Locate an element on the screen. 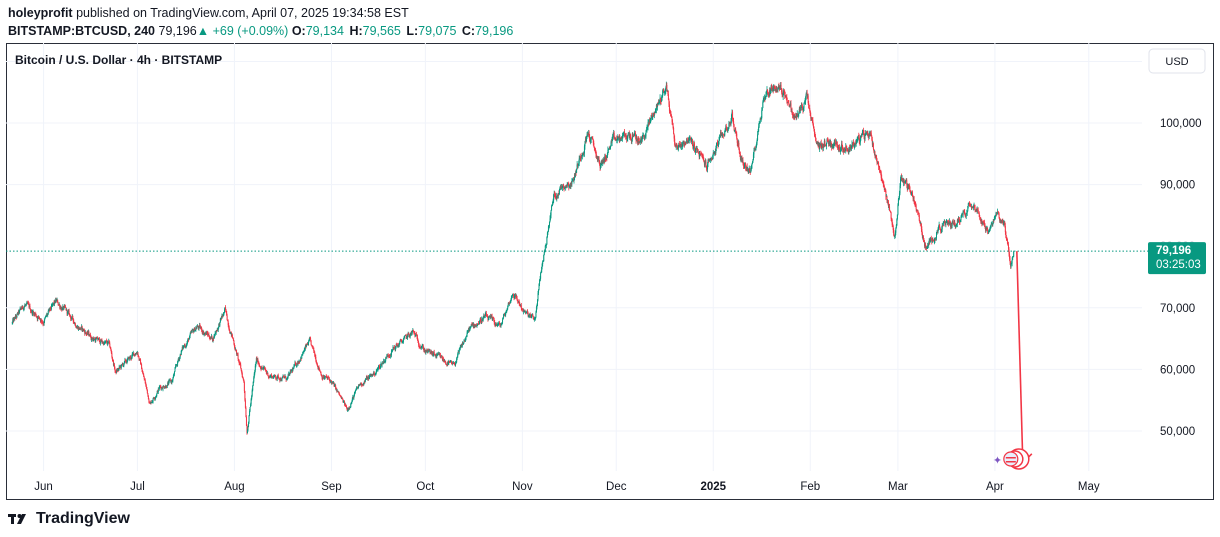 This screenshot has height=537, width=1220. x-tick-label: May is located at coordinates (1089, 487).